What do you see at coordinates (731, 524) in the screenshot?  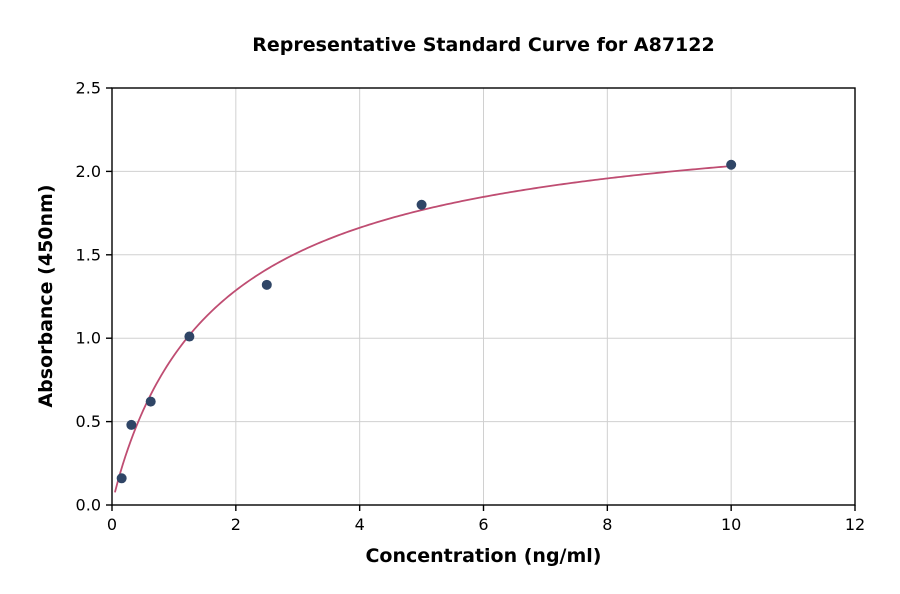 I see `x-tick-label: 10` at bounding box center [731, 524].